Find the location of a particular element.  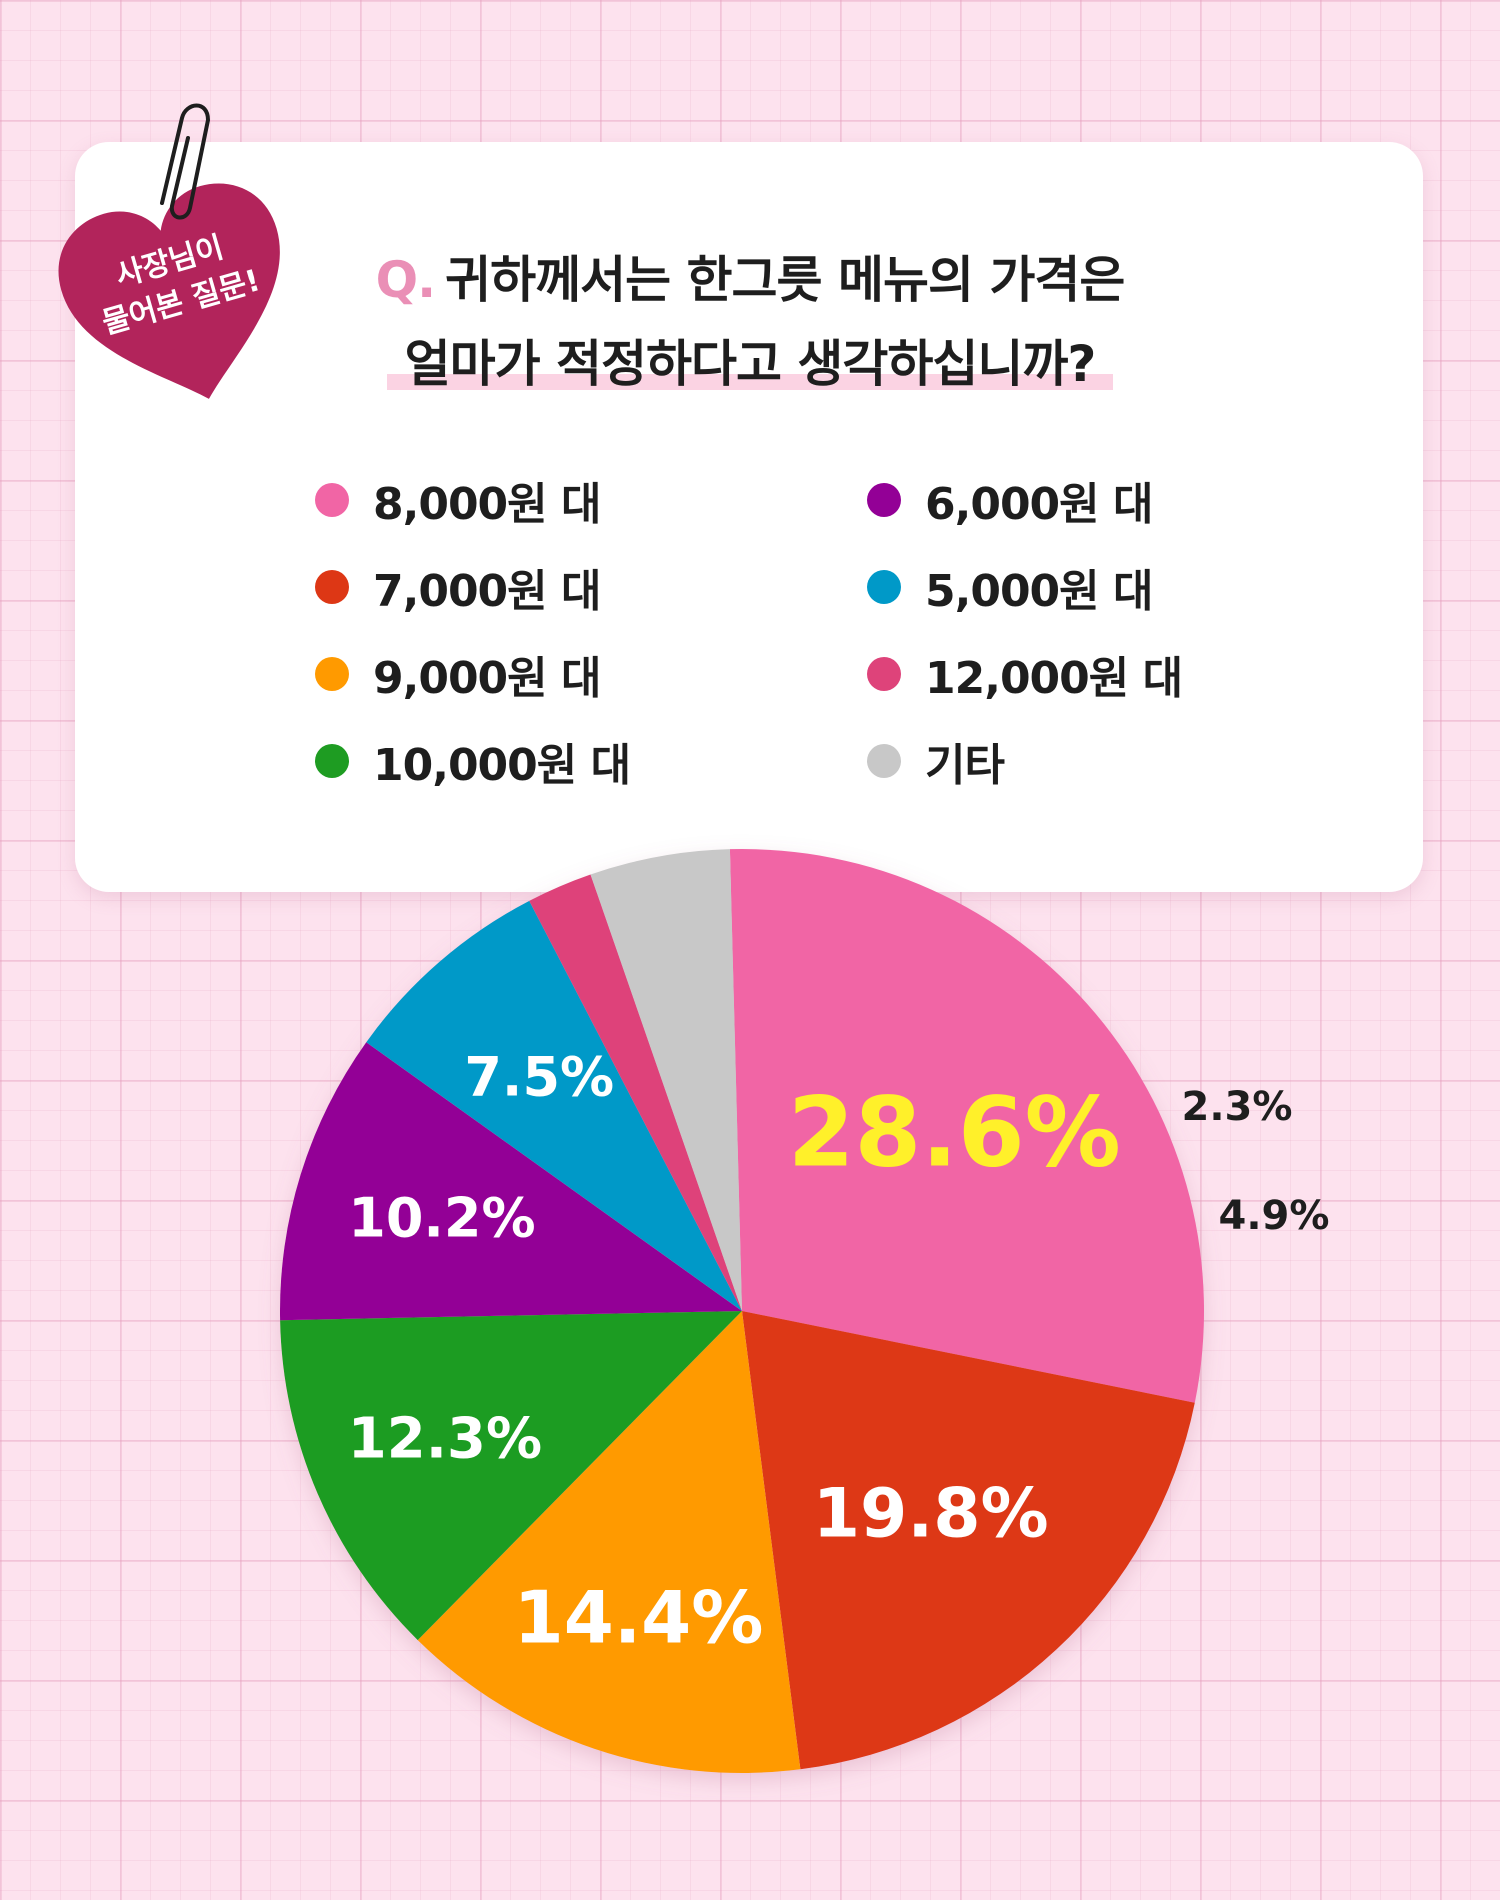

legend-item: 9,000원 대 is located at coordinates (458, 674).